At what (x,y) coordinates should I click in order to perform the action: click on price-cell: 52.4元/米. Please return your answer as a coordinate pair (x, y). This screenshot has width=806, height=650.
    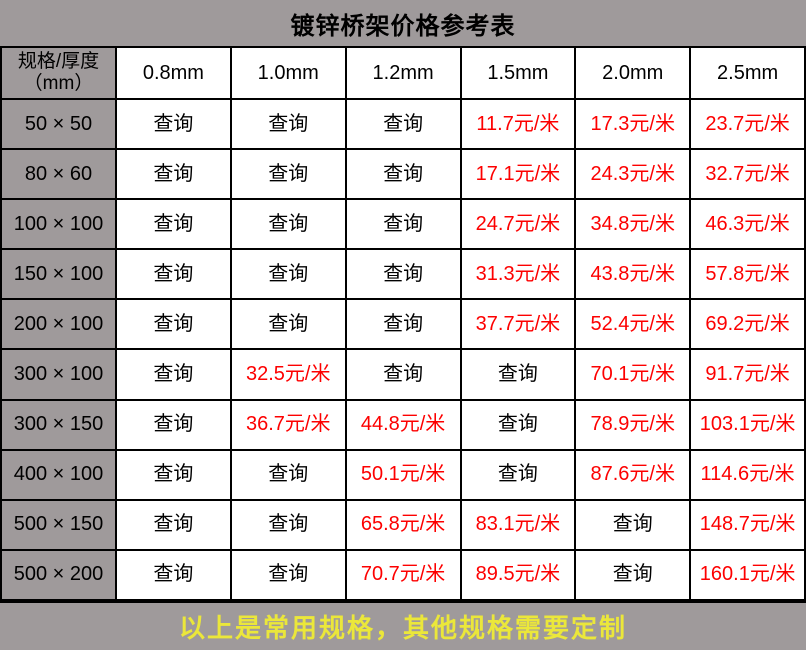
    Looking at the image, I should click on (634, 325).